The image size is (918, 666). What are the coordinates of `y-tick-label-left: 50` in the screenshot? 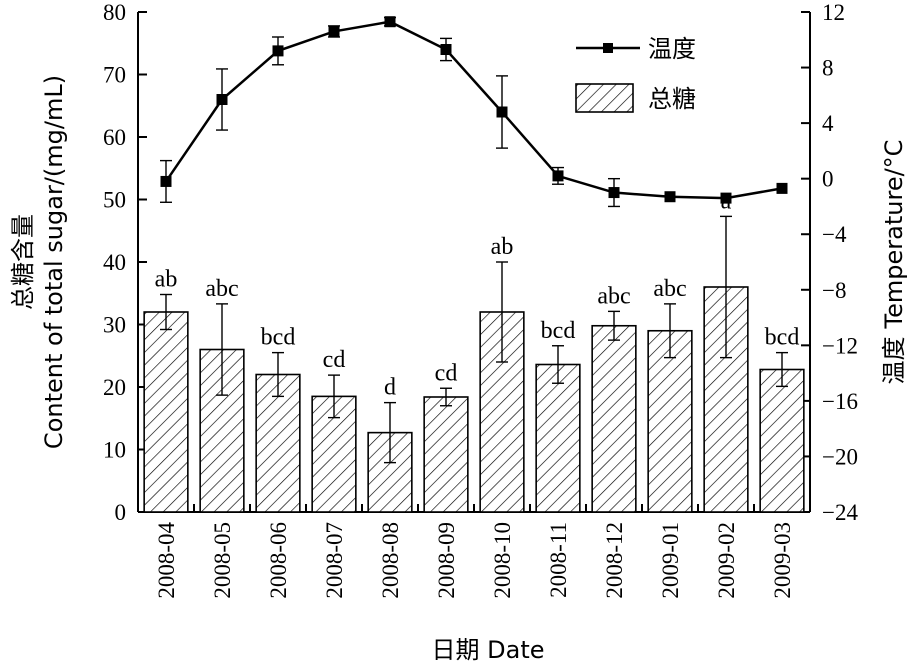 It's located at (114, 200).